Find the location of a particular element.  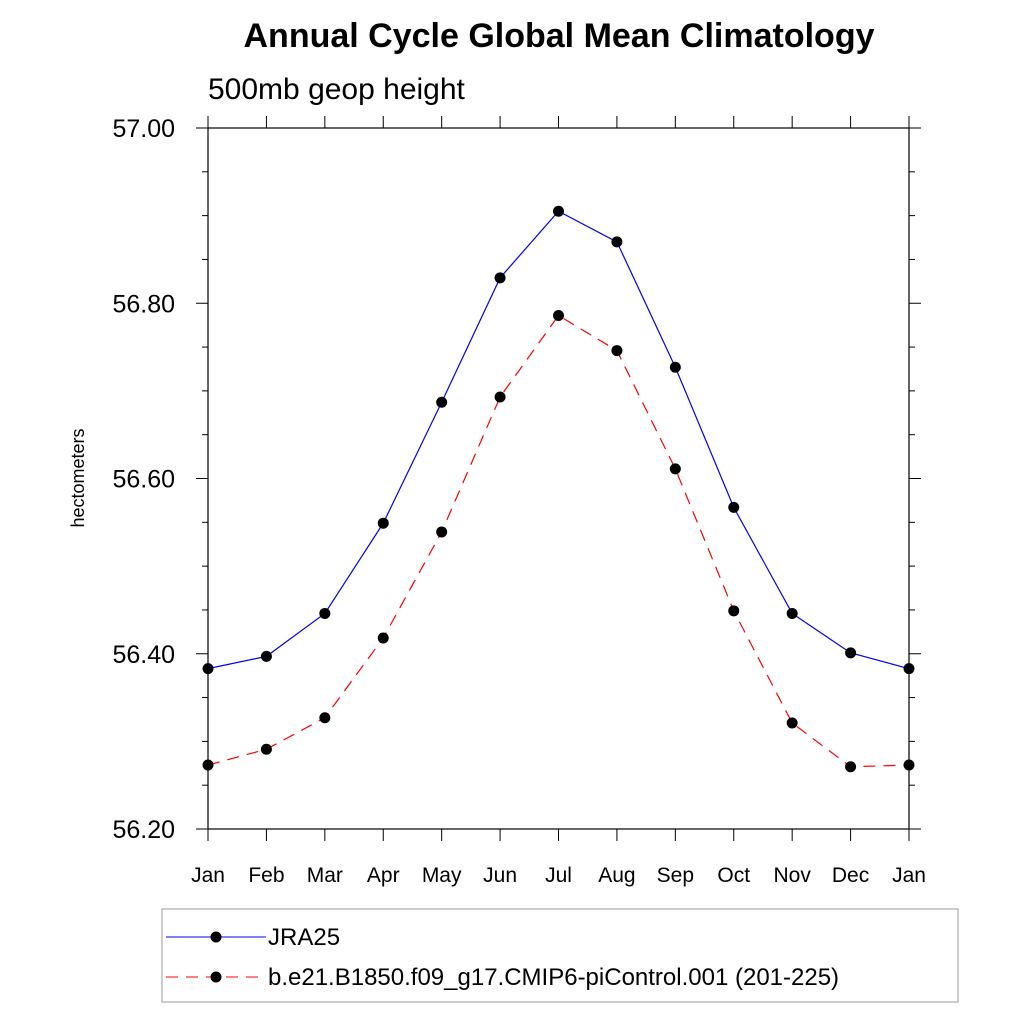

x-tick-label: Aug is located at coordinates (616, 875).